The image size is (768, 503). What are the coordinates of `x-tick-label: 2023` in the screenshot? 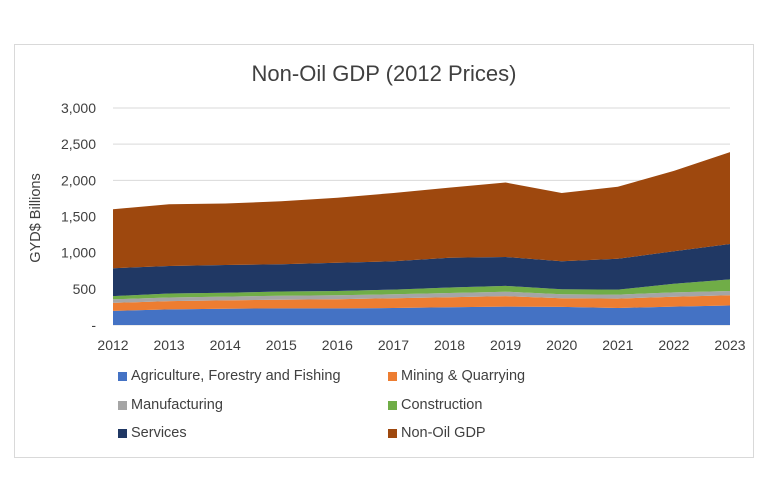 It's located at (729, 345).